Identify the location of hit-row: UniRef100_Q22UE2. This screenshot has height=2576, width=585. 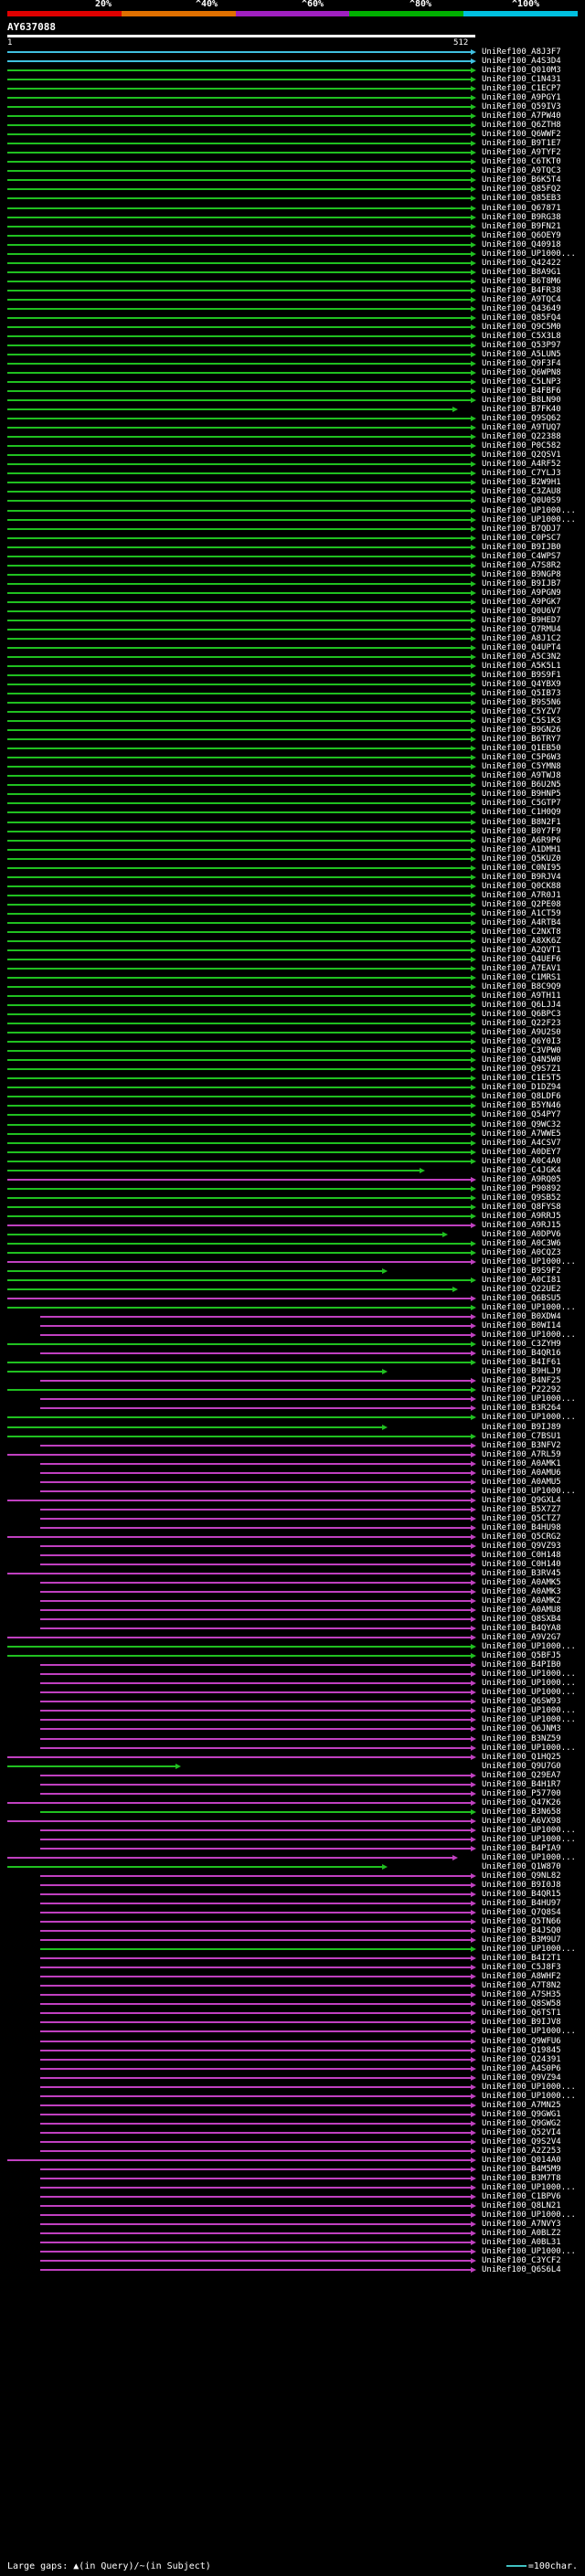
(293, 1289).